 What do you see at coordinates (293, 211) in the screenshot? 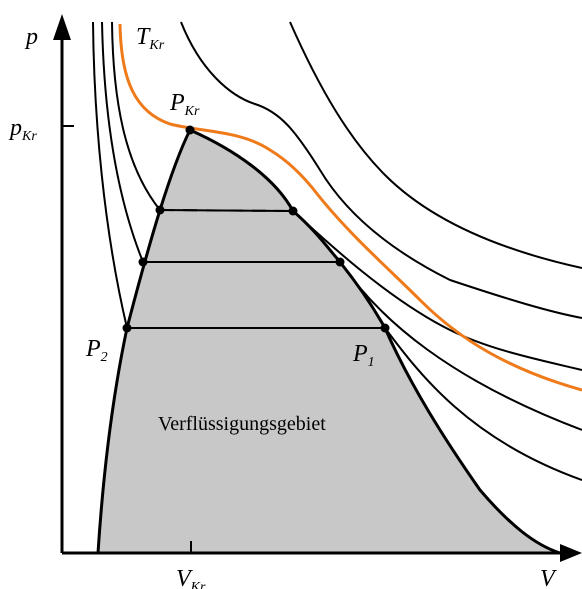
I see `tie-upper-right-point` at bounding box center [293, 211].